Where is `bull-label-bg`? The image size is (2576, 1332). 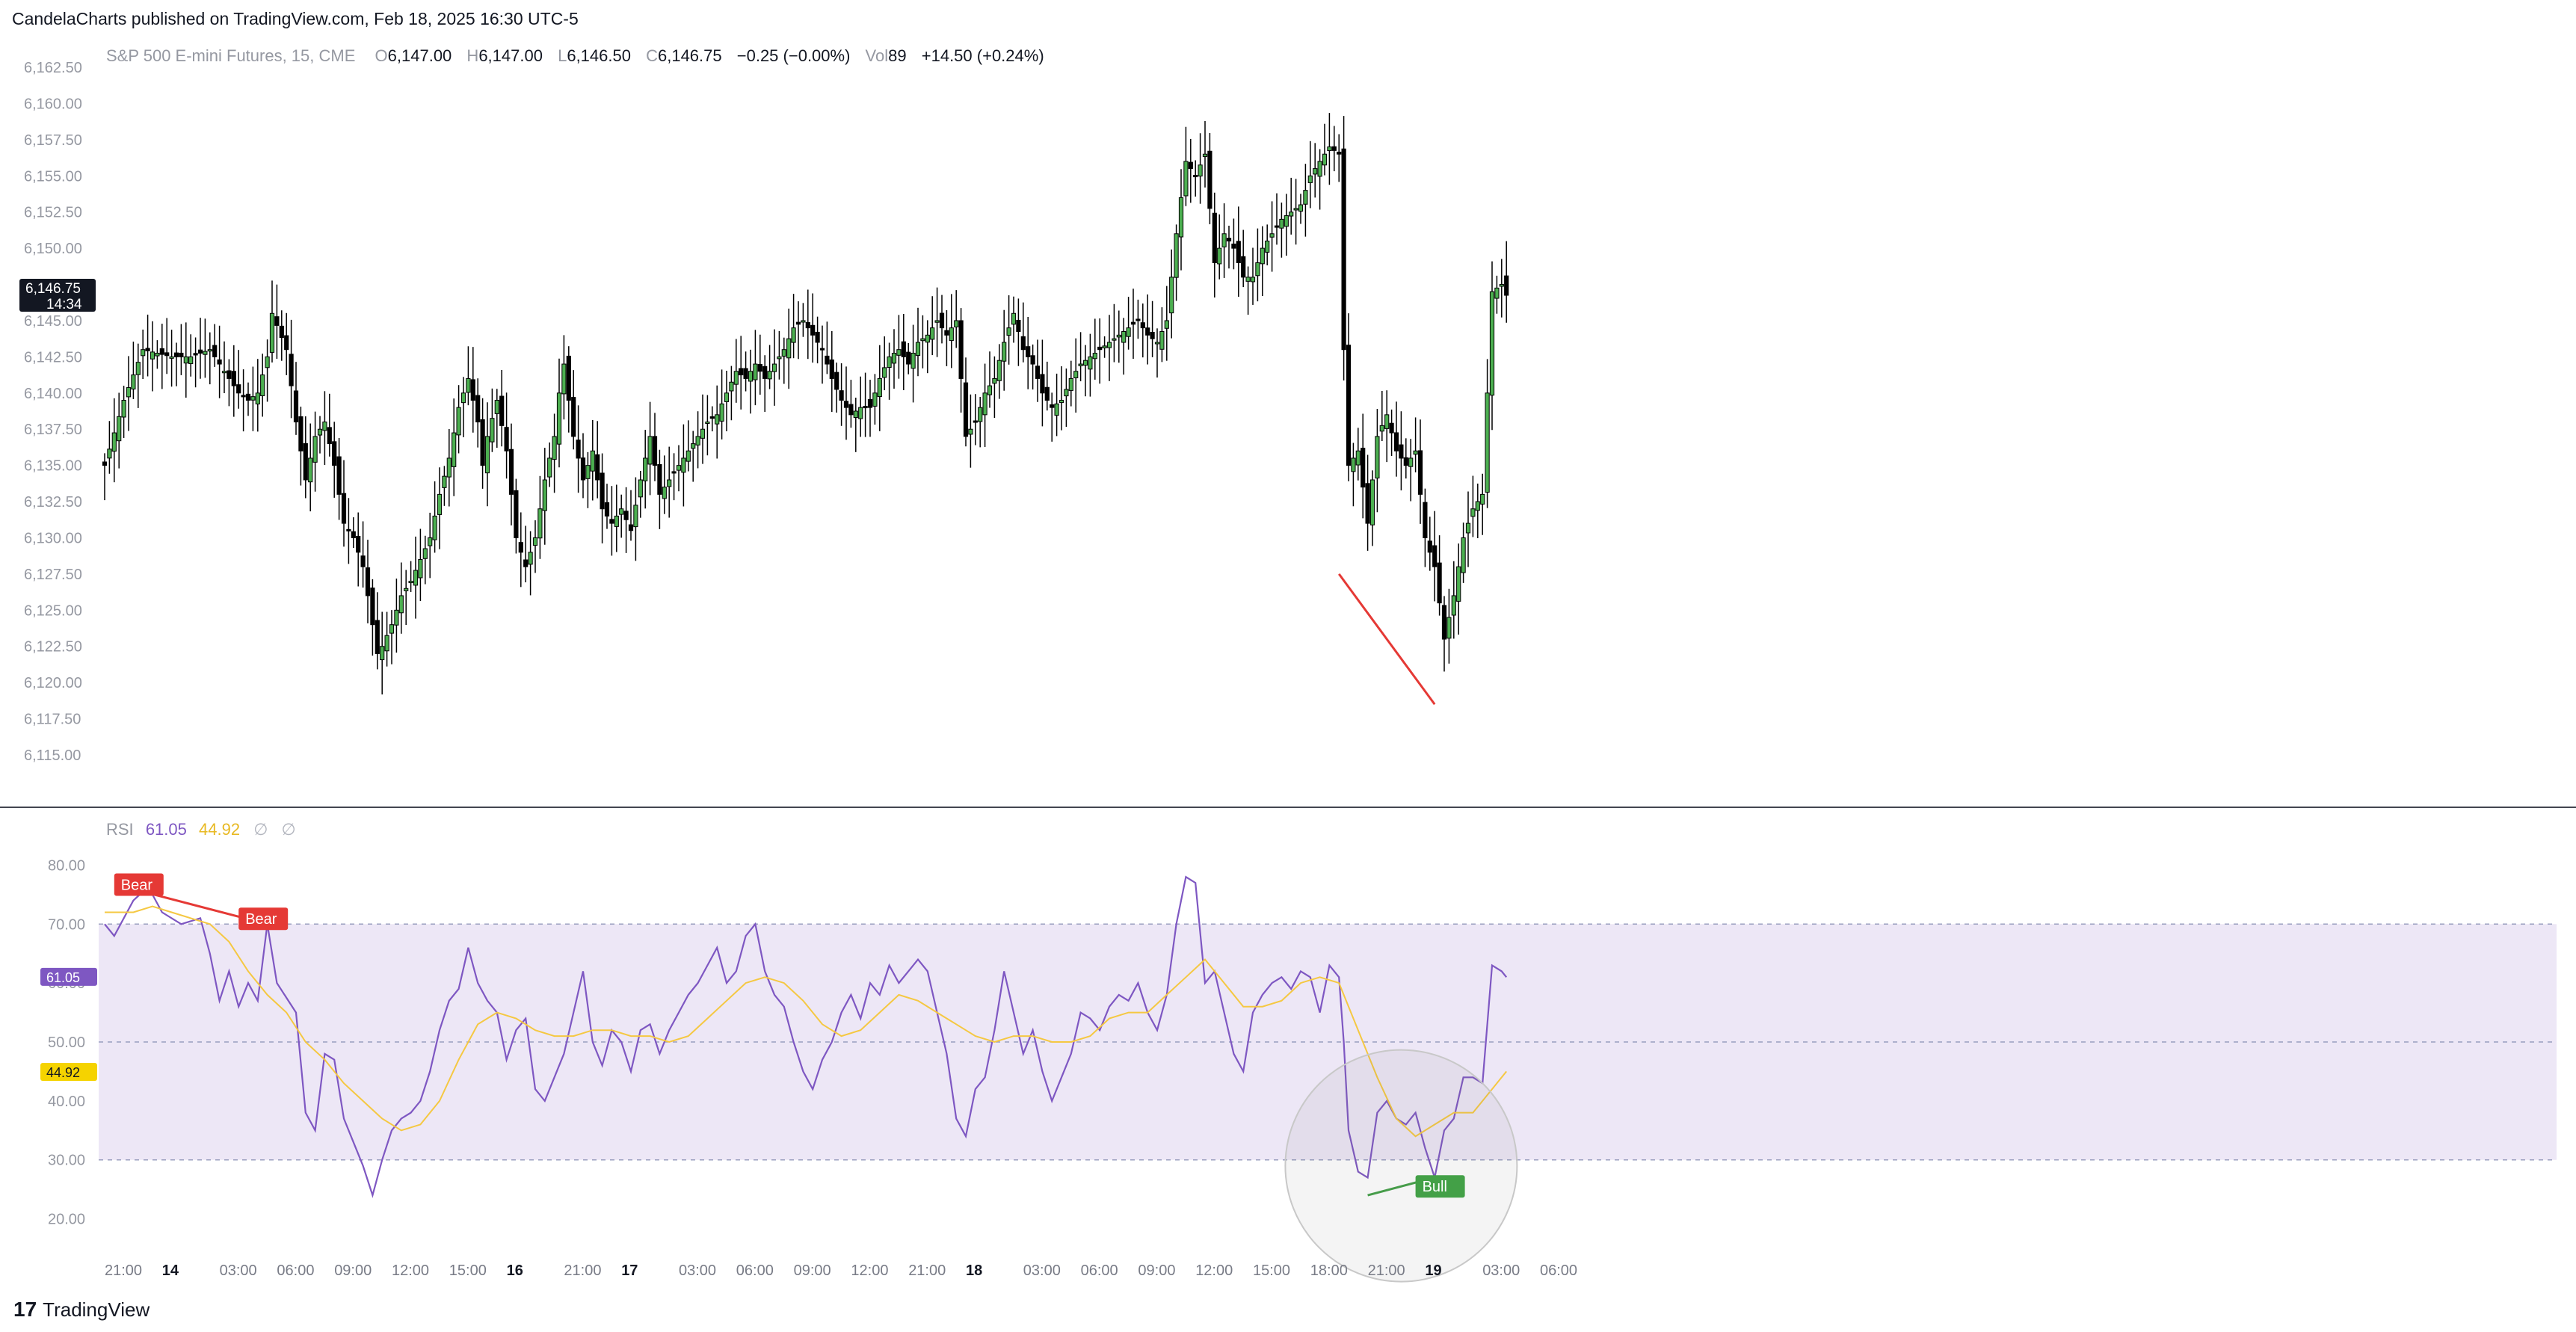 bull-label-bg is located at coordinates (1440, 1187).